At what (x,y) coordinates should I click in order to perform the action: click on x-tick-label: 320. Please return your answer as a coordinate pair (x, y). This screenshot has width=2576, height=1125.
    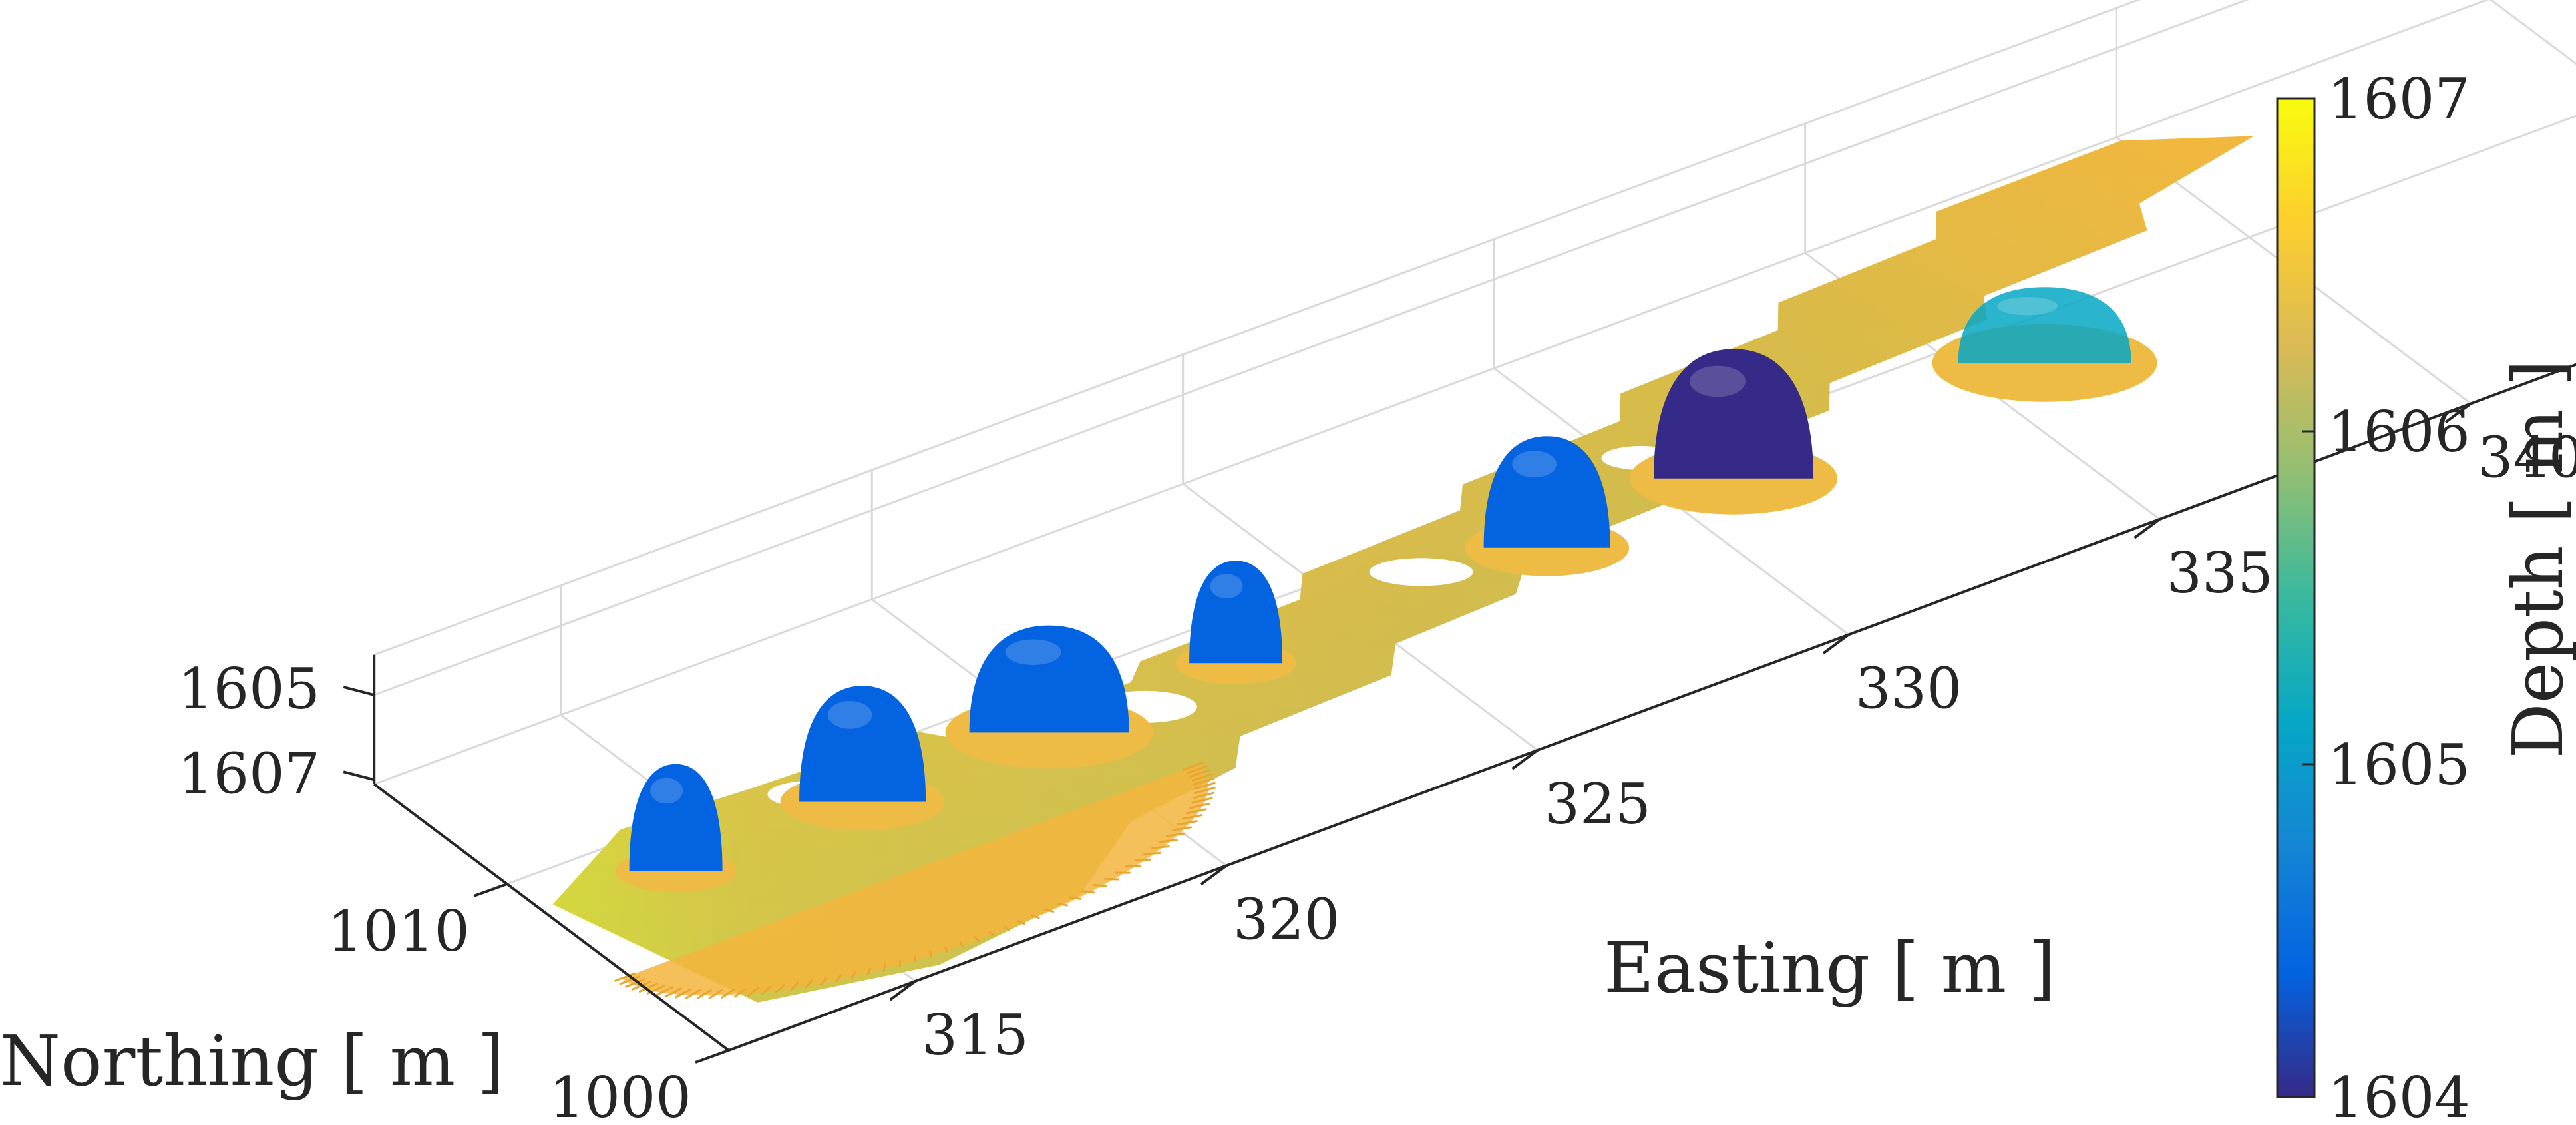
    Looking at the image, I should click on (1286, 919).